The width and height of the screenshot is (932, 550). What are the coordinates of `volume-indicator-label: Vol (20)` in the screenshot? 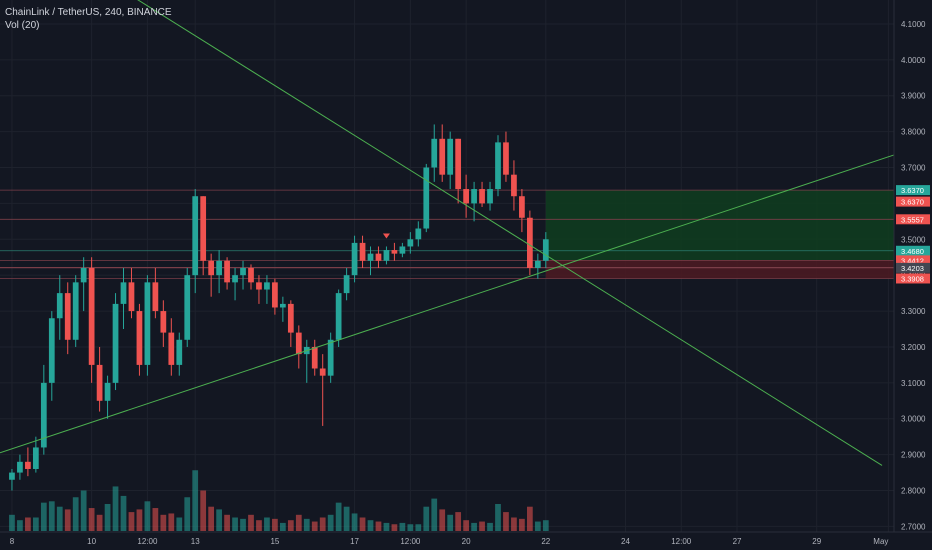 It's located at (22, 25).